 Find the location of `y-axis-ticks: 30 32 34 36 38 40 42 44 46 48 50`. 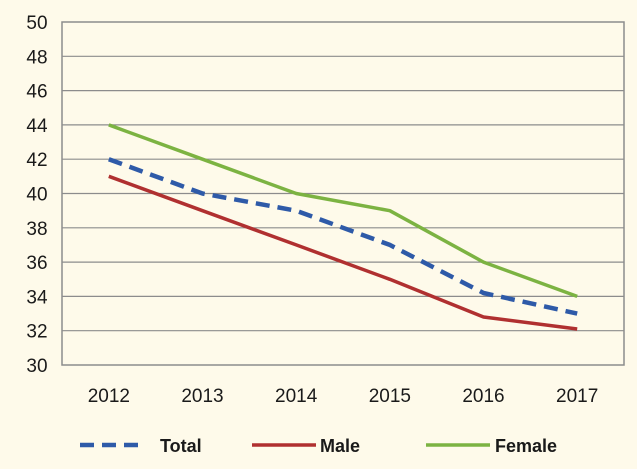

y-axis-ticks: 30 32 34 36 38 40 42 44 46 48 50 is located at coordinates (37, 195).